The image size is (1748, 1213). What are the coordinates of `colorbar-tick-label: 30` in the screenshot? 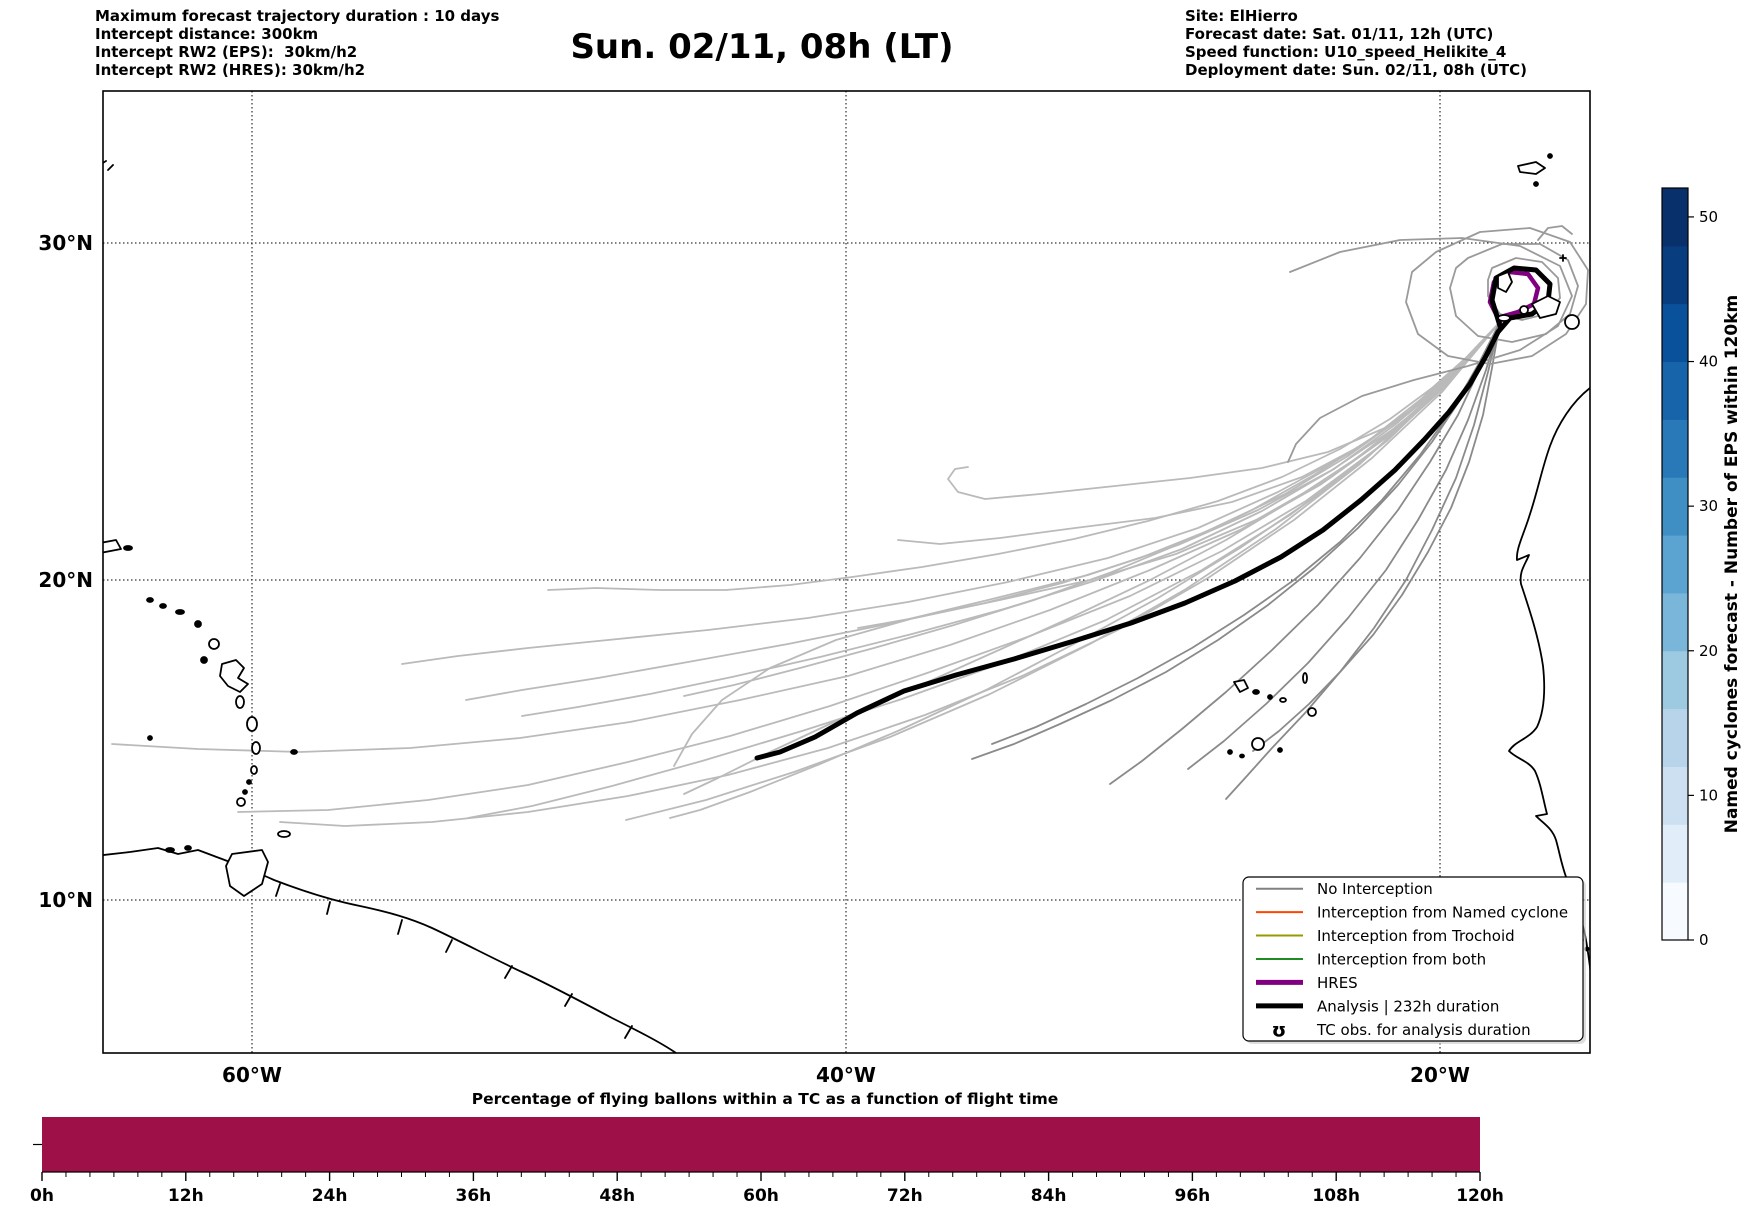 It's located at (1708, 506).